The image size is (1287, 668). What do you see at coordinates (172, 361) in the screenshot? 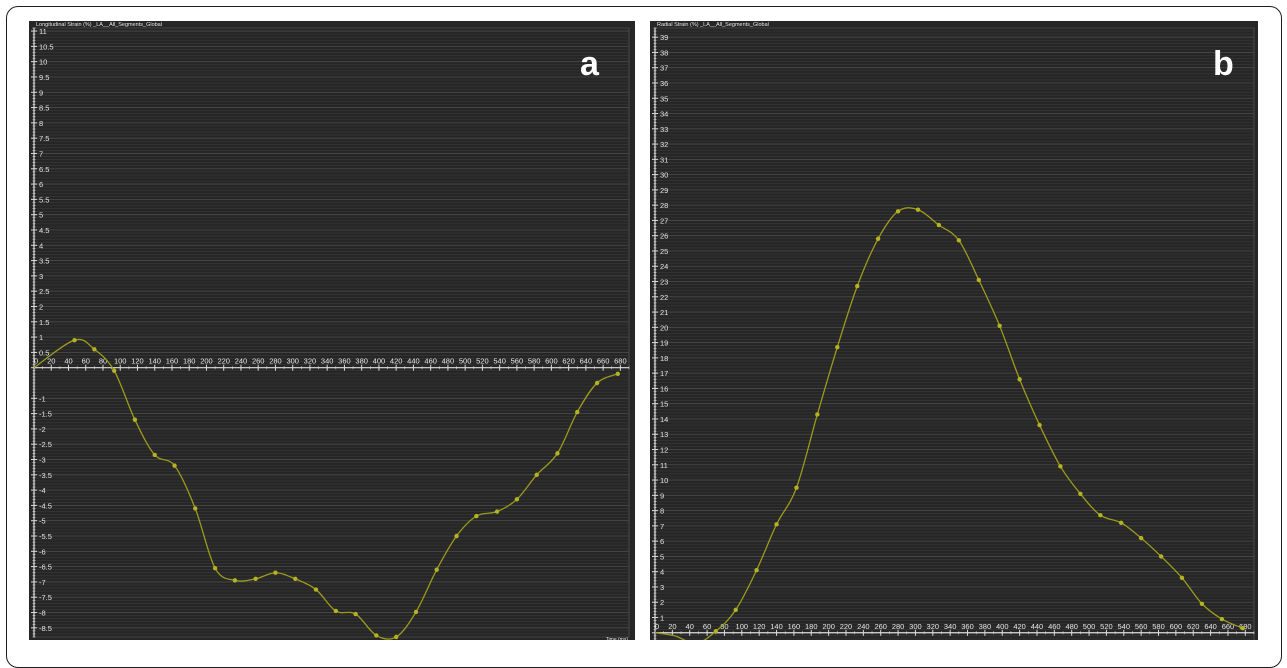
I see `x-tick-label: 160` at bounding box center [172, 361].